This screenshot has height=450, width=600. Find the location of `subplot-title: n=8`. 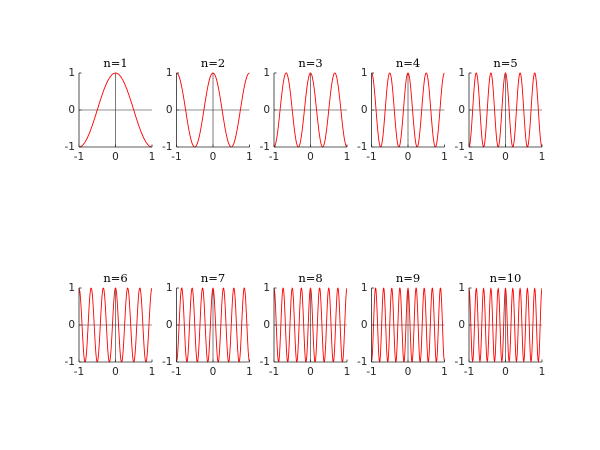

subplot-title: n=8 is located at coordinates (310, 278).